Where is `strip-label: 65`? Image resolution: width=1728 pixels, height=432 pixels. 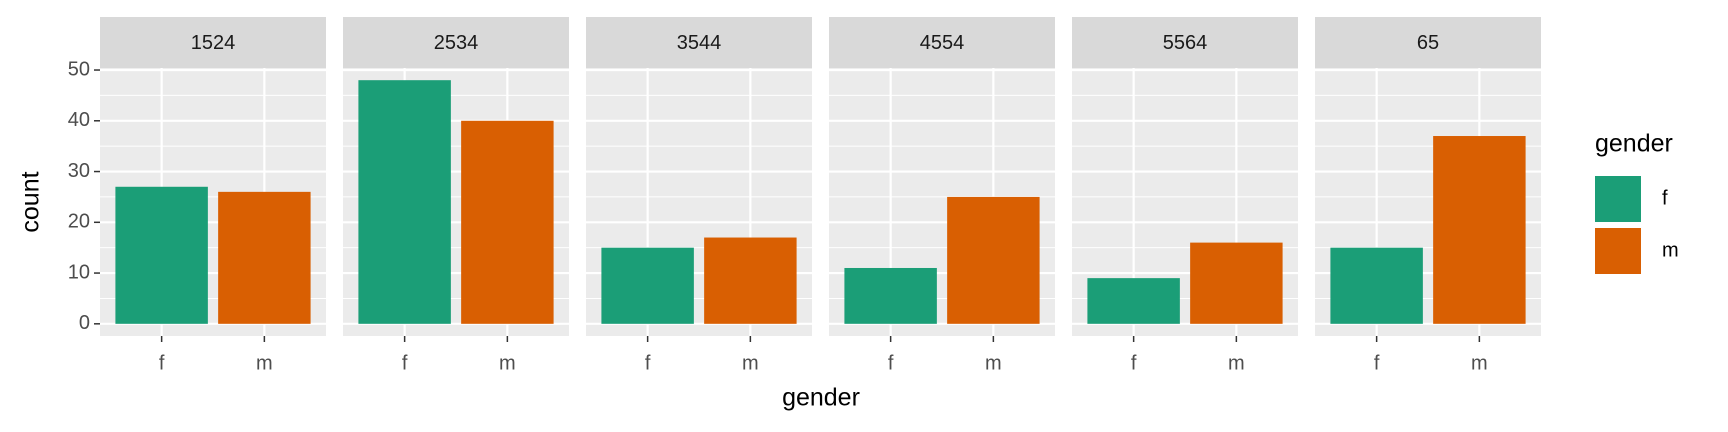 strip-label: 65 is located at coordinates (1428, 43).